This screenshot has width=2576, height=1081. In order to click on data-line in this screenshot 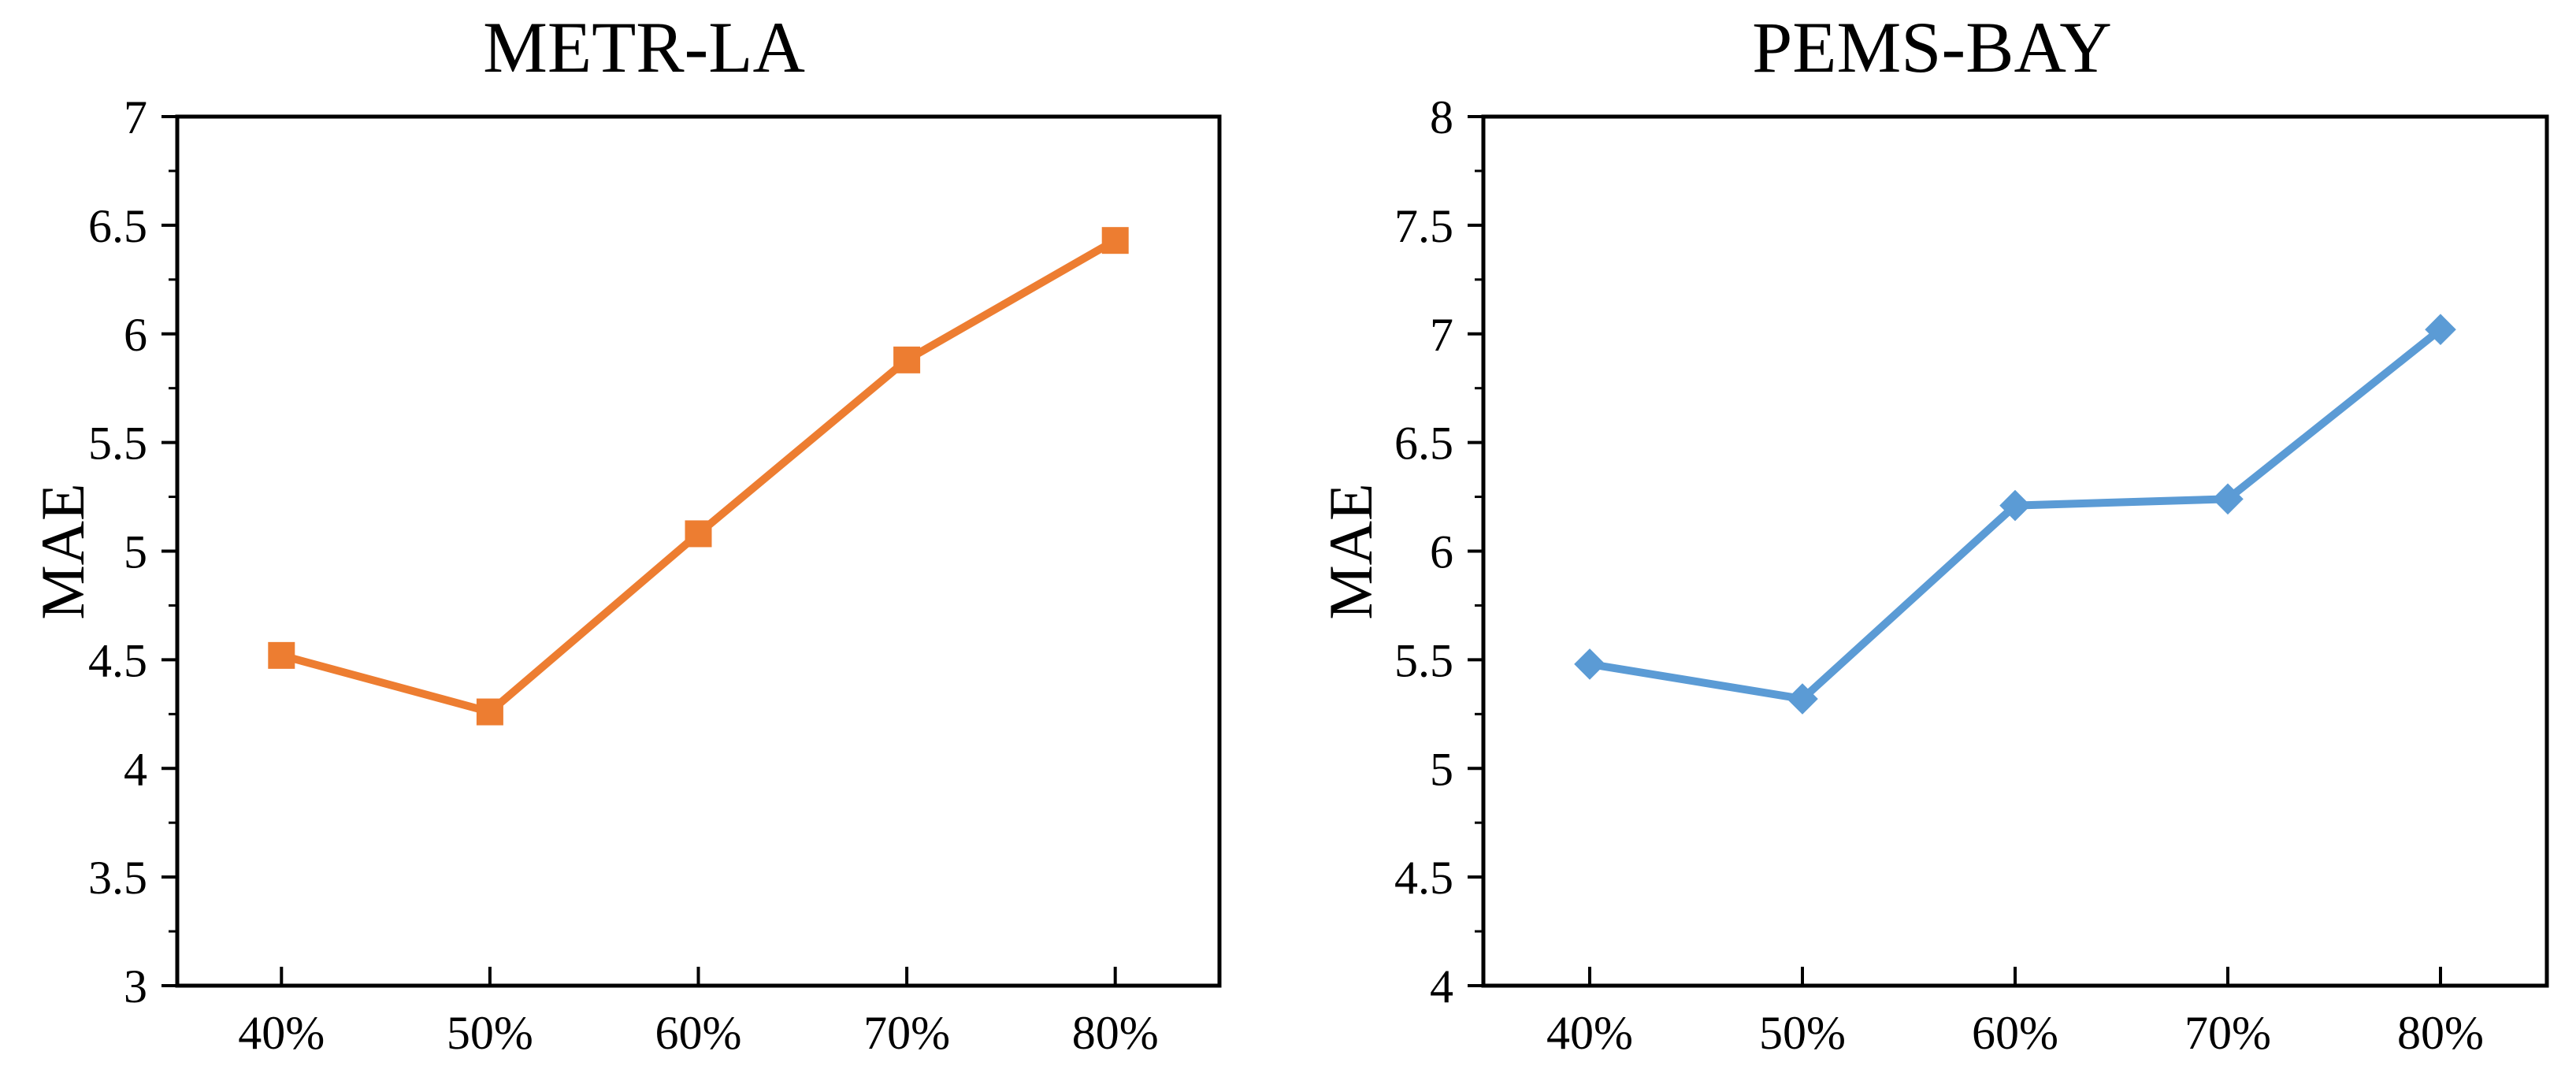, I will do `click(698, 476)`.